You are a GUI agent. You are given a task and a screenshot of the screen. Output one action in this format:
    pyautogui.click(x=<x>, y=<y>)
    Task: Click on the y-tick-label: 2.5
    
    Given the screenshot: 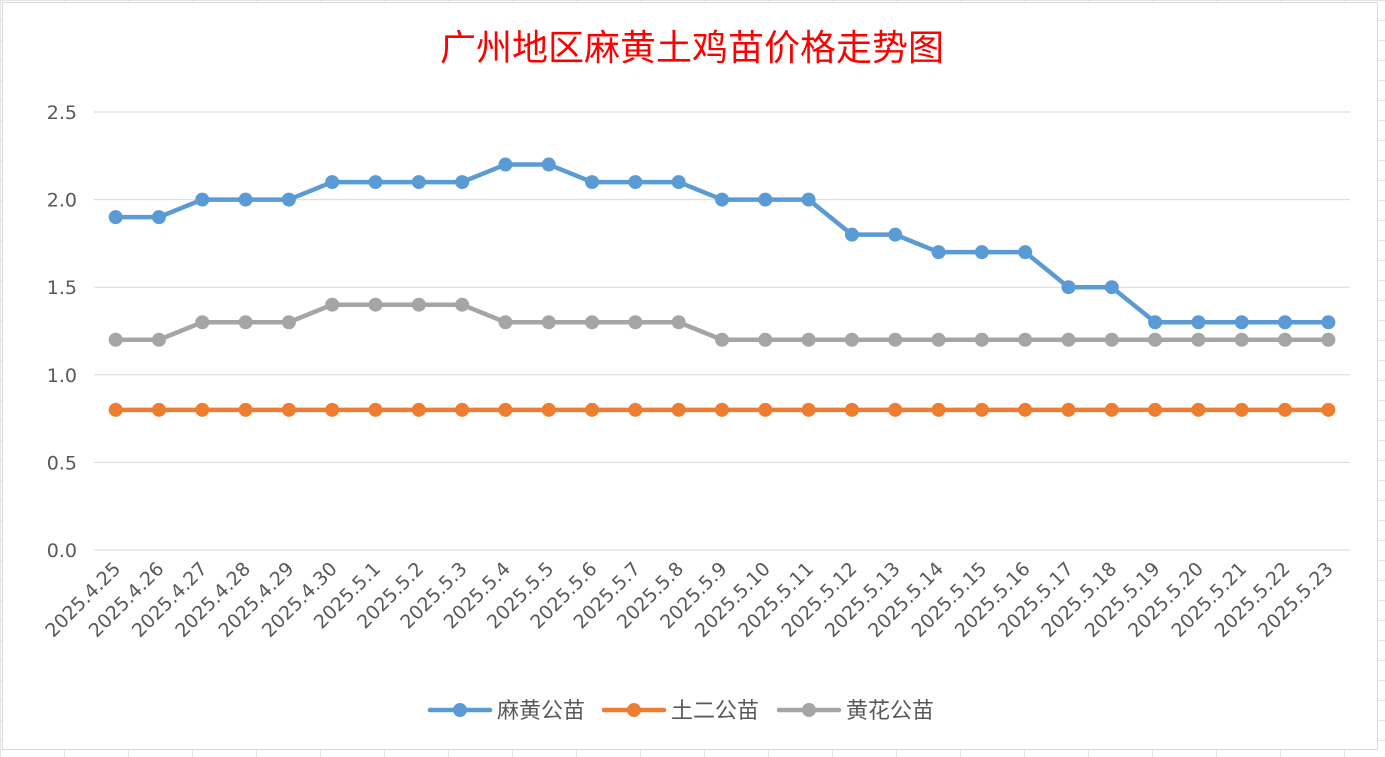 What is the action you would take?
    pyautogui.click(x=62, y=113)
    